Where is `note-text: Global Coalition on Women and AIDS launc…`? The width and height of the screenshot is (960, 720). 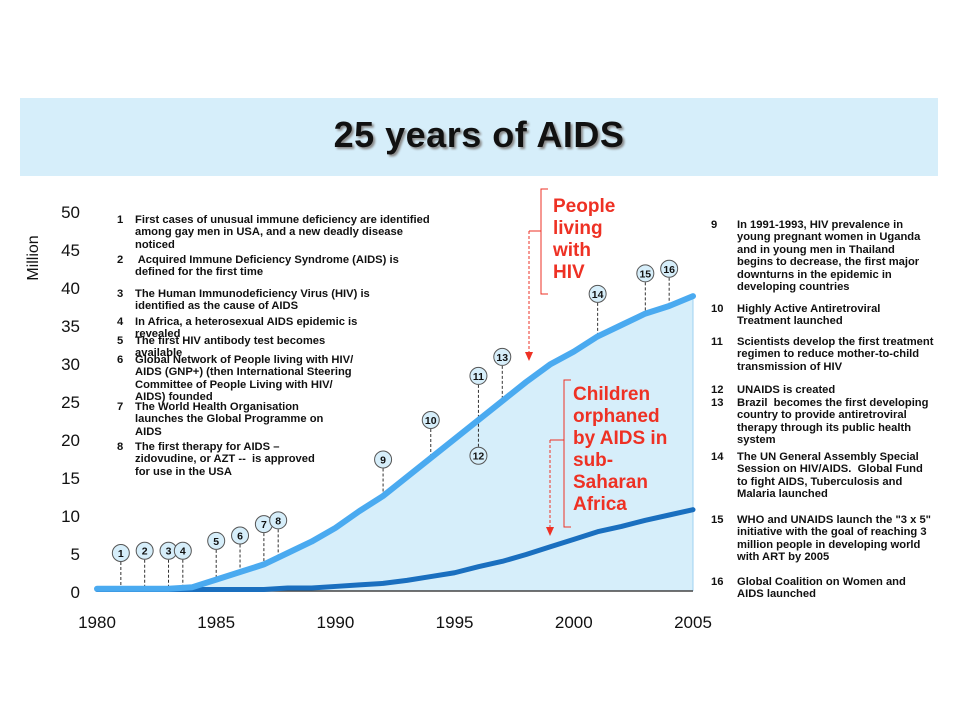
note-text: Global Coalition on Women and AIDS launc… is located at coordinates (821, 588).